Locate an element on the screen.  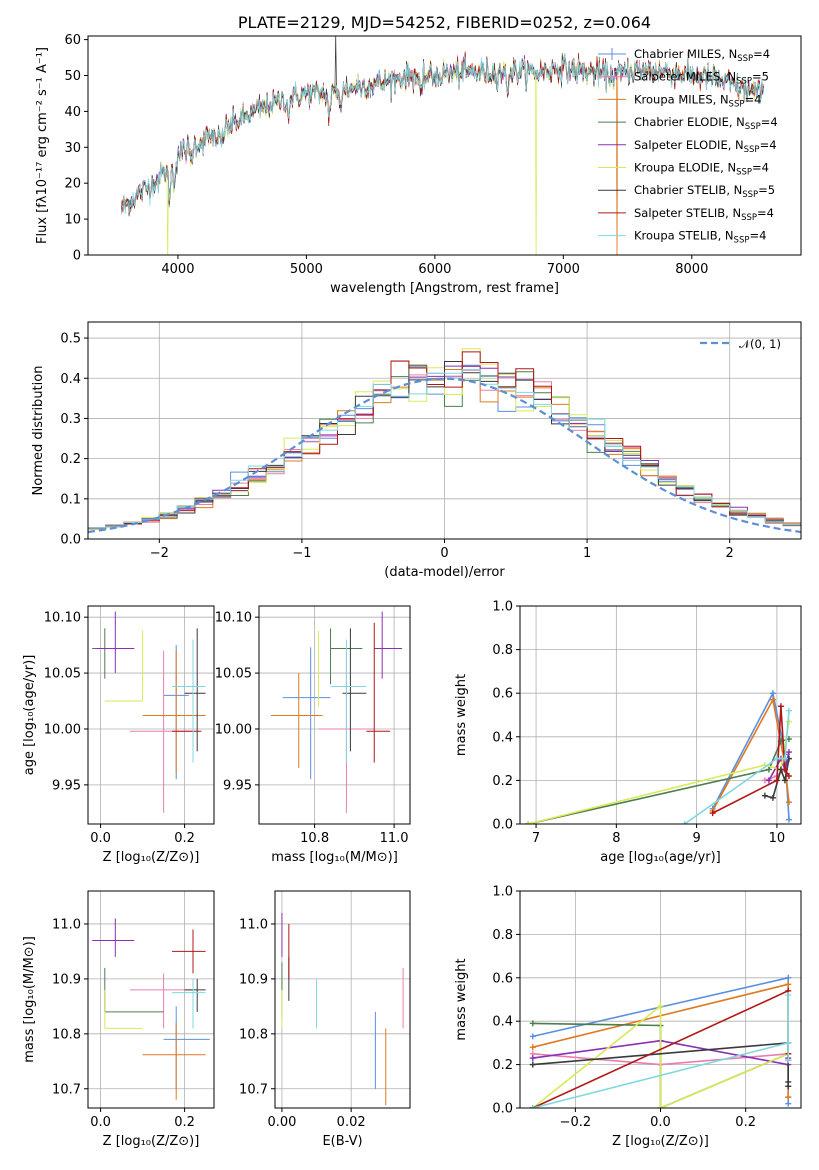
y-tick-label: 0.5 is located at coordinates (70, 339).